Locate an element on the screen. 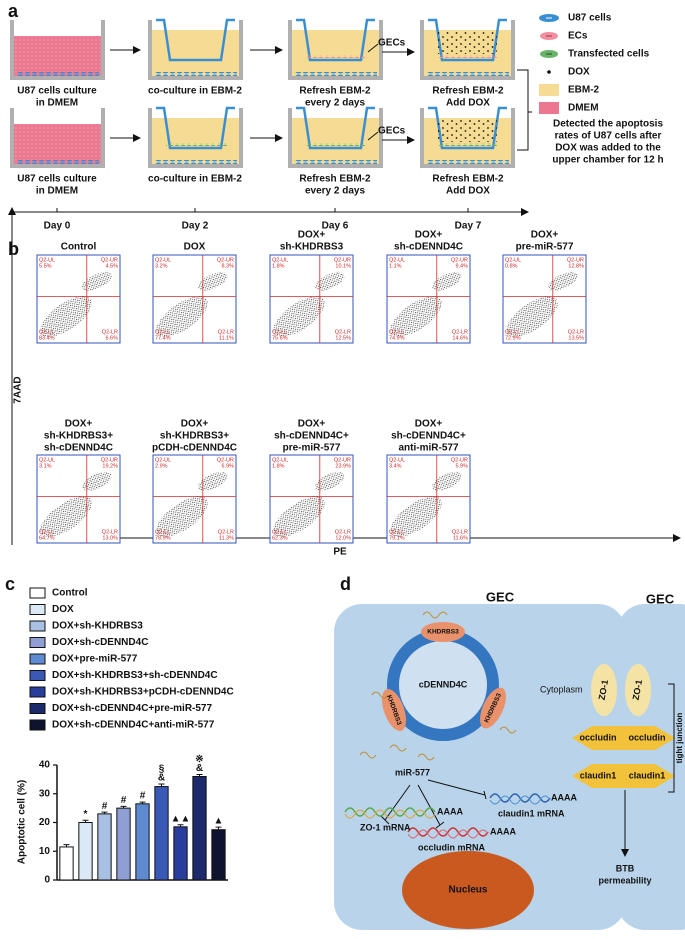 Image resolution: width=685 pixels, height=939 pixels. quadrant-value: 1.8% is located at coordinates (278, 466).